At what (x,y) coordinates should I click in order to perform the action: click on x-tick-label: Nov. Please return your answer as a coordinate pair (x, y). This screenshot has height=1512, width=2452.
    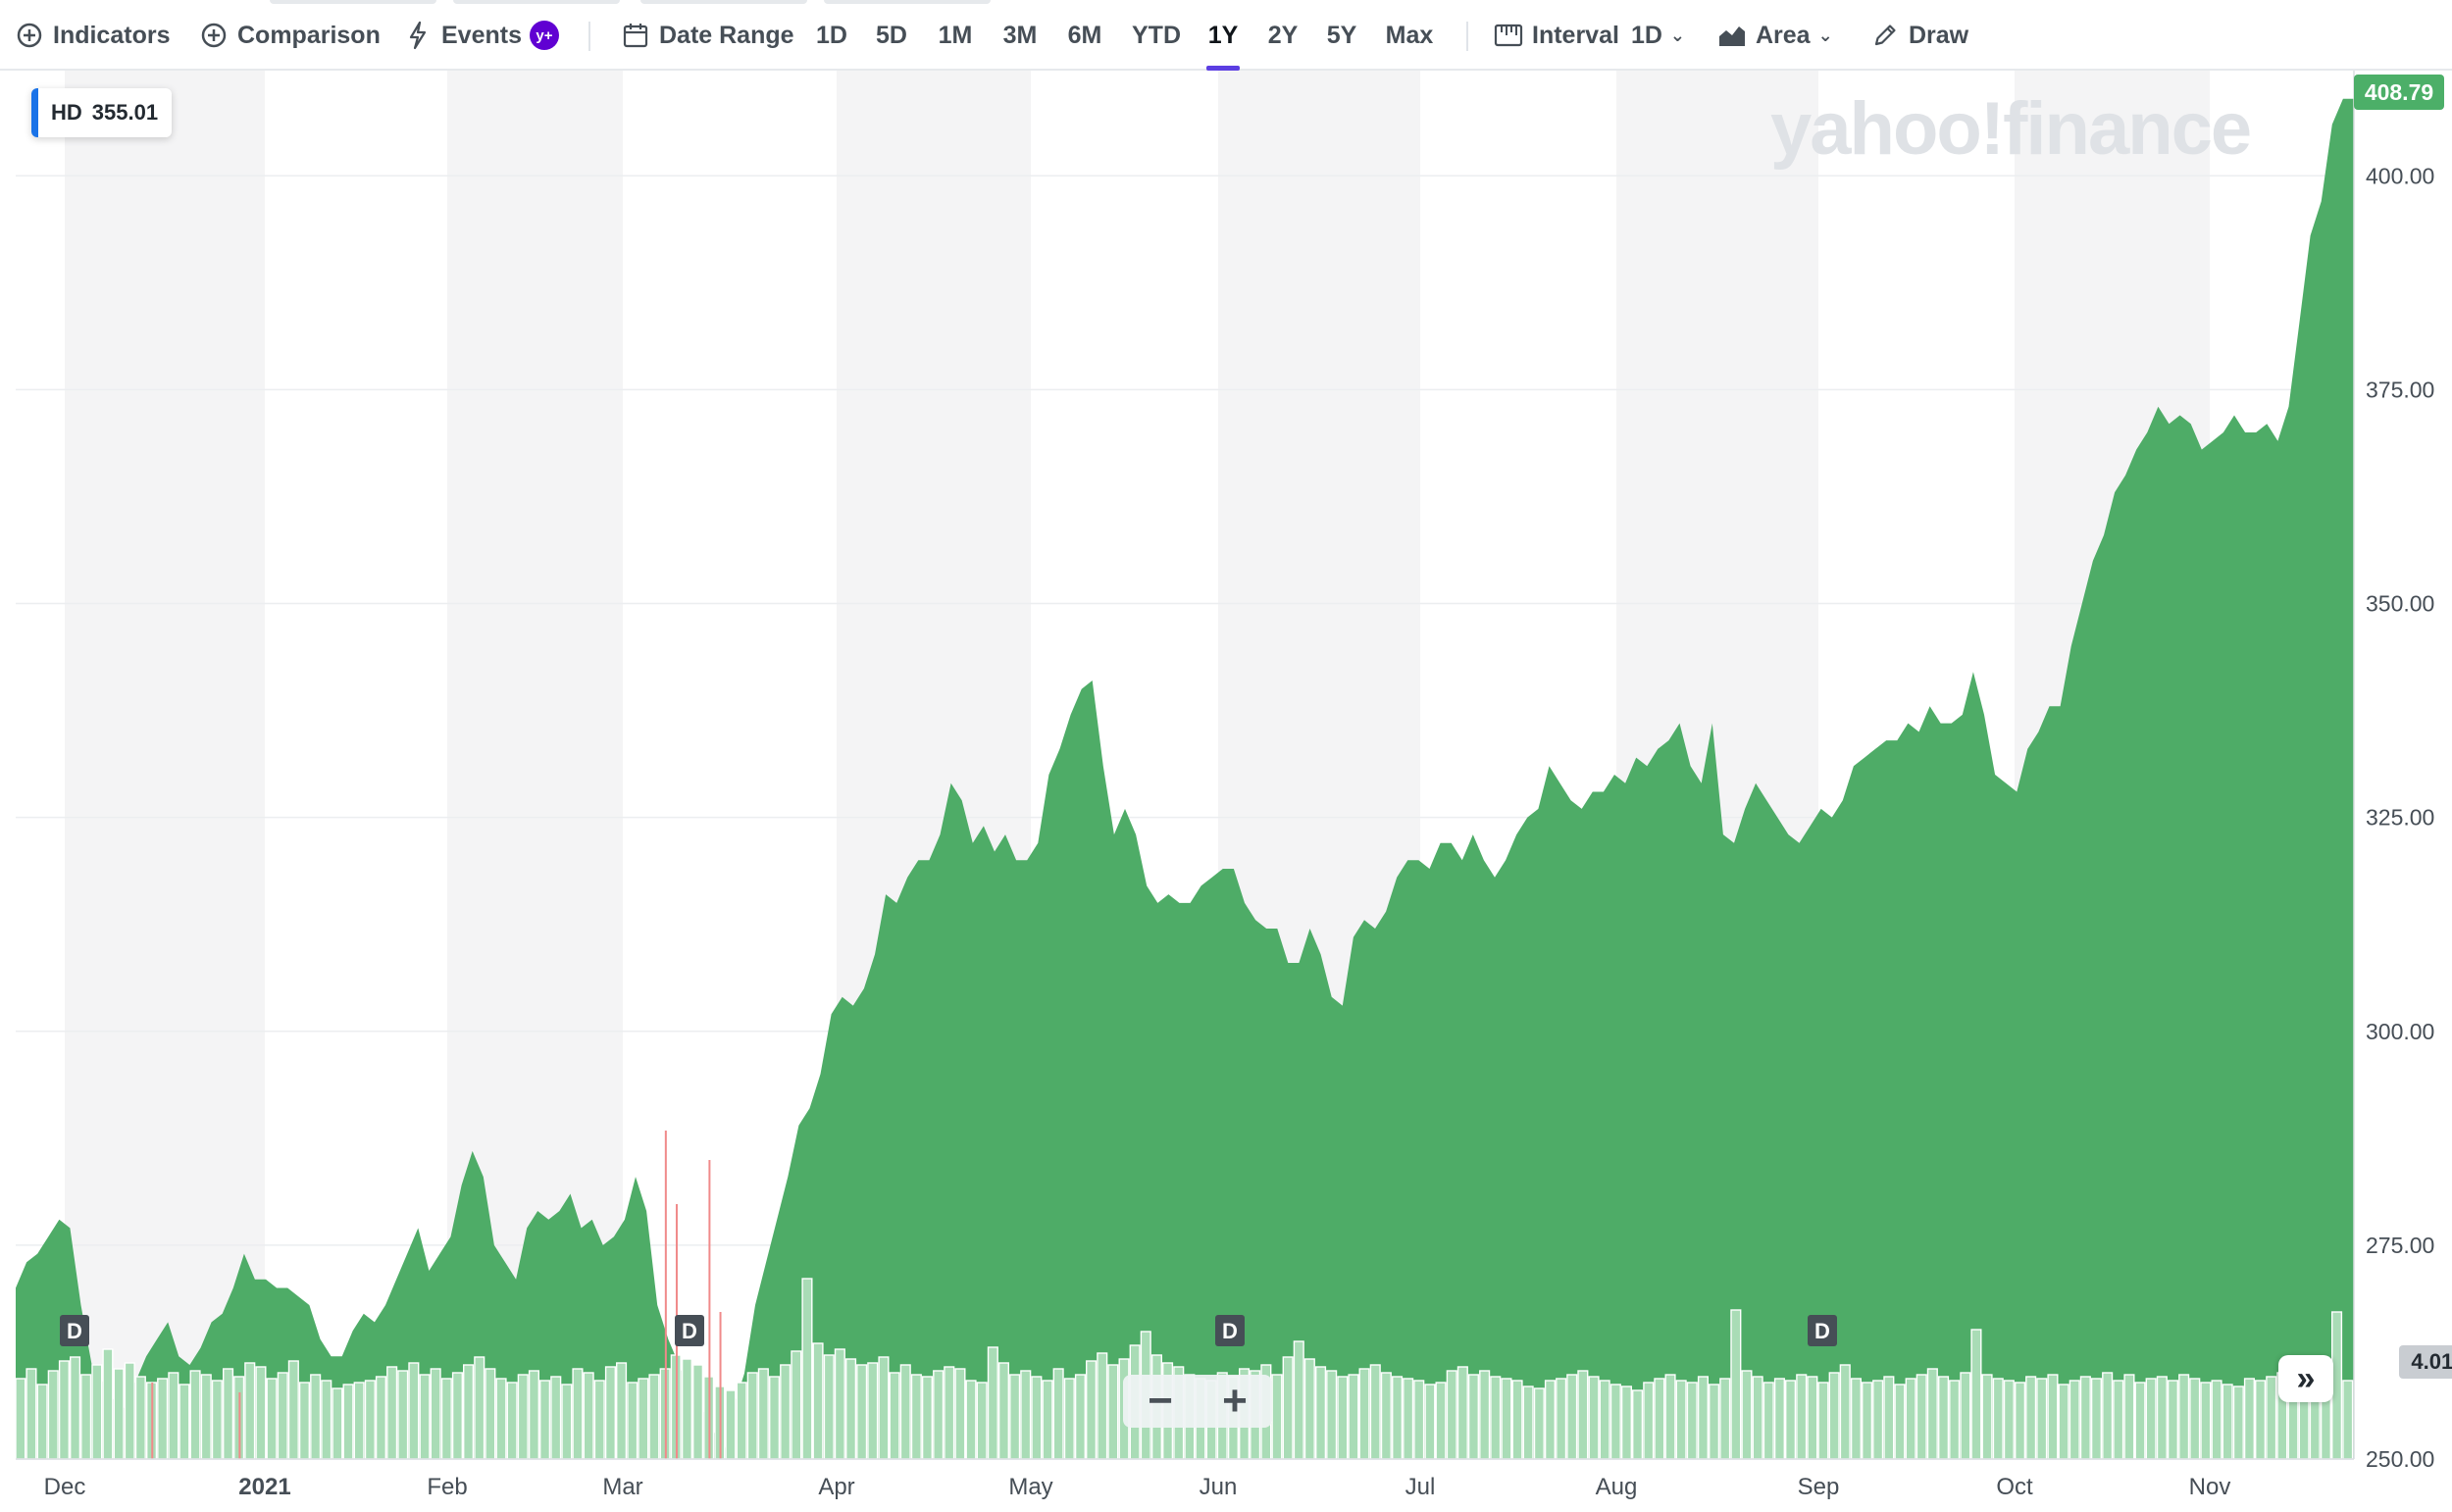
    Looking at the image, I should click on (2210, 1487).